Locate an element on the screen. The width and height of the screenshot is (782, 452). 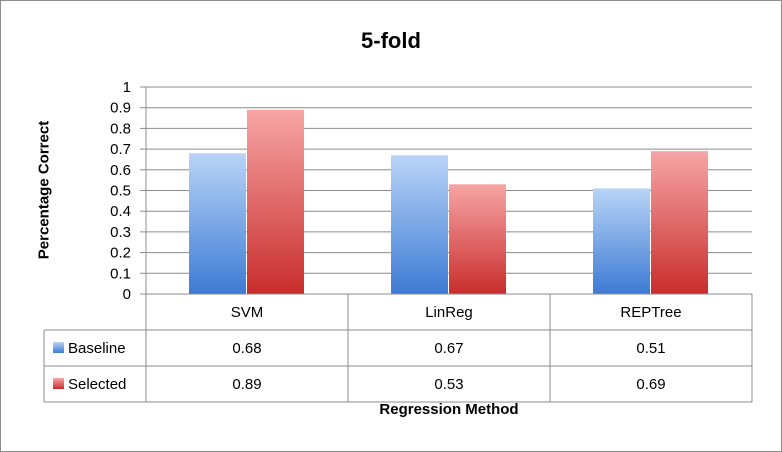
y-tick-label: 0 is located at coordinates (127, 294).